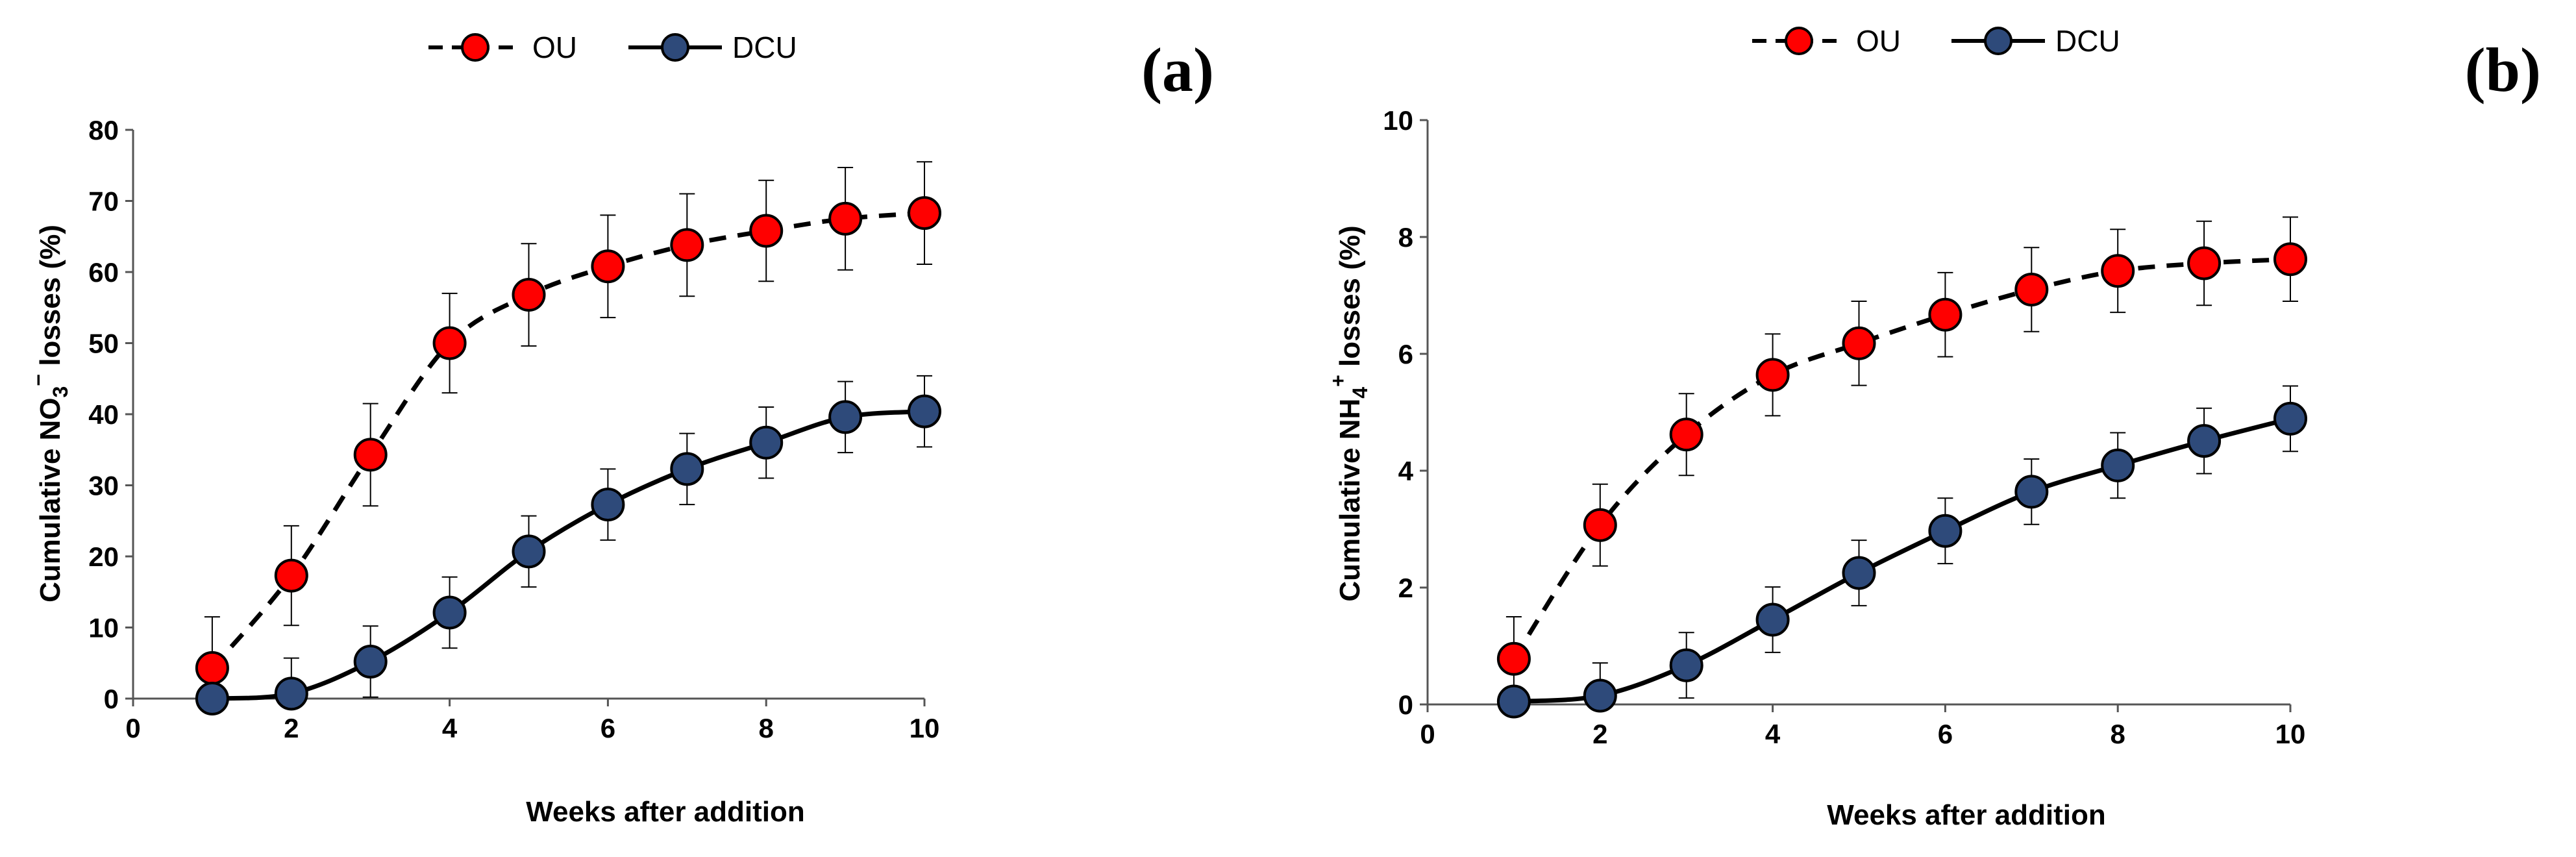  What do you see at coordinates (104, 486) in the screenshot?
I see `y-tick-label: 30` at bounding box center [104, 486].